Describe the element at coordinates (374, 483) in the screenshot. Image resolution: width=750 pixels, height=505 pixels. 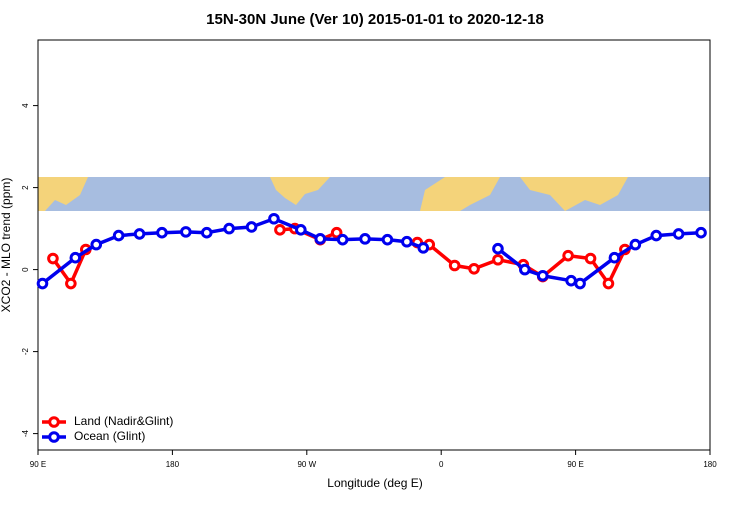
I see `x-axis-label: Longitude (deg E)` at that location.